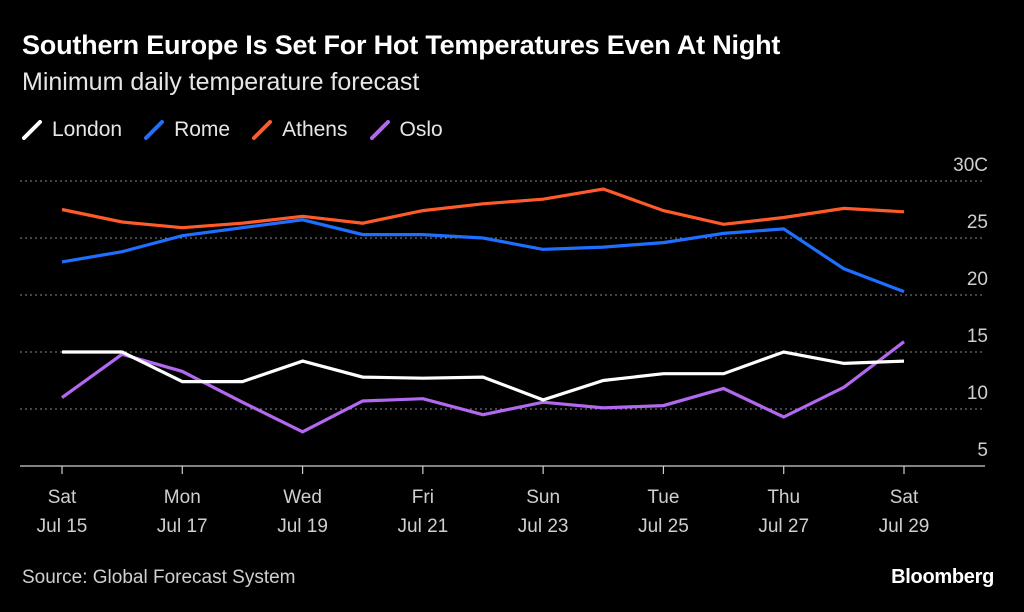 The height and width of the screenshot is (612, 1024). I want to click on x-tick-date-7: Jul 29, so click(904, 526).